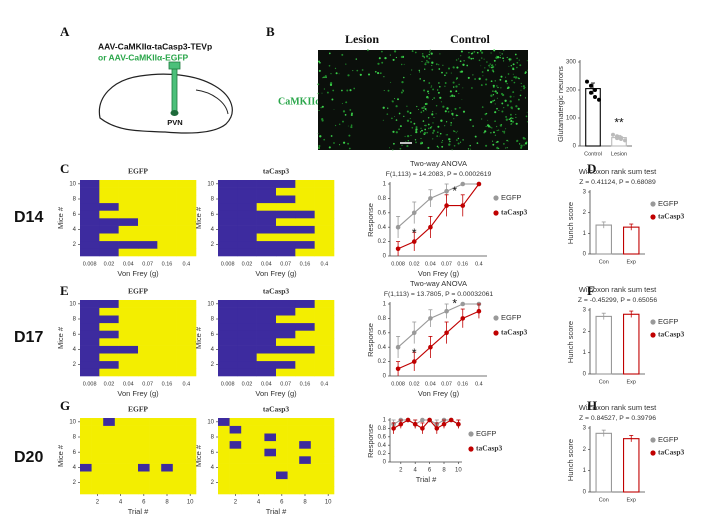 This screenshot has width=720, height=527. What do you see at coordinates (60, 217) in the screenshot?
I see `y-axis-label: Mice #` at bounding box center [60, 217].